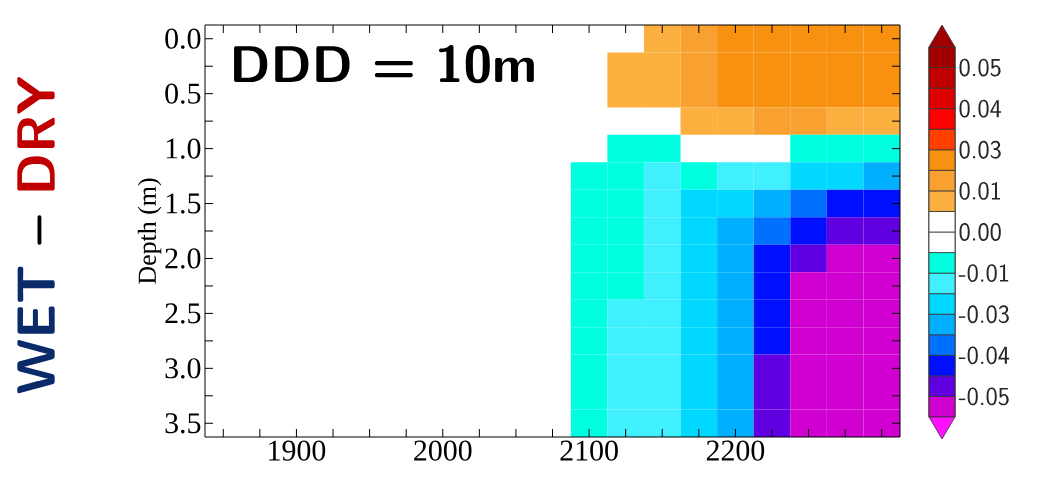 The width and height of the screenshot is (1041, 489). Describe the element at coordinates (980, 232) in the screenshot. I see `color-bar-label: 0.00` at that location.